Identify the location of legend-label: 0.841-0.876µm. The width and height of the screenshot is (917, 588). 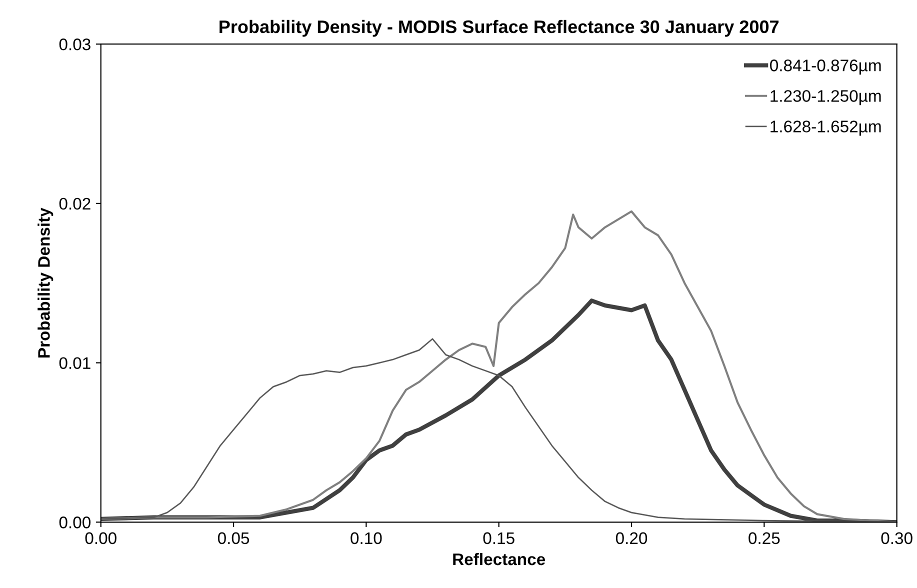
(825, 67).